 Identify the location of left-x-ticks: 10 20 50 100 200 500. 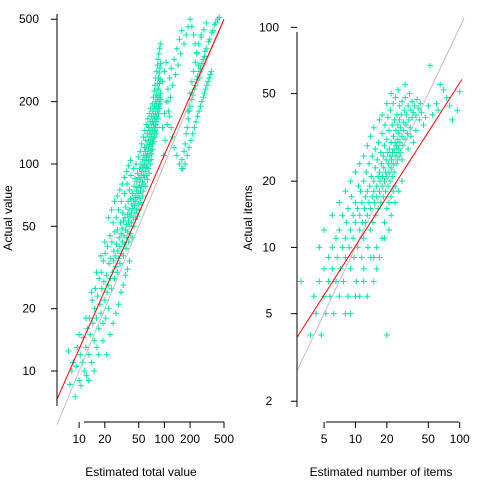
(153, 434).